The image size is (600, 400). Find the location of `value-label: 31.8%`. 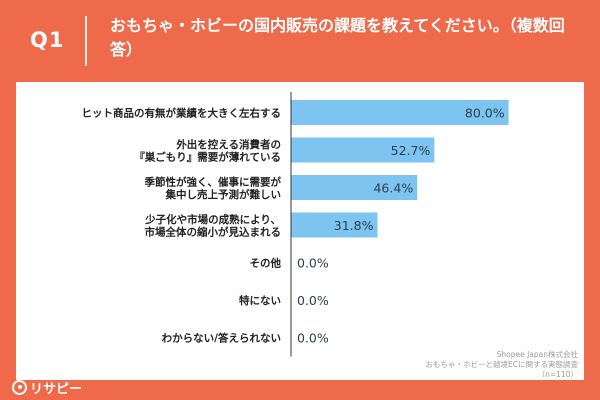

value-label: 31.8% is located at coordinates (354, 225).